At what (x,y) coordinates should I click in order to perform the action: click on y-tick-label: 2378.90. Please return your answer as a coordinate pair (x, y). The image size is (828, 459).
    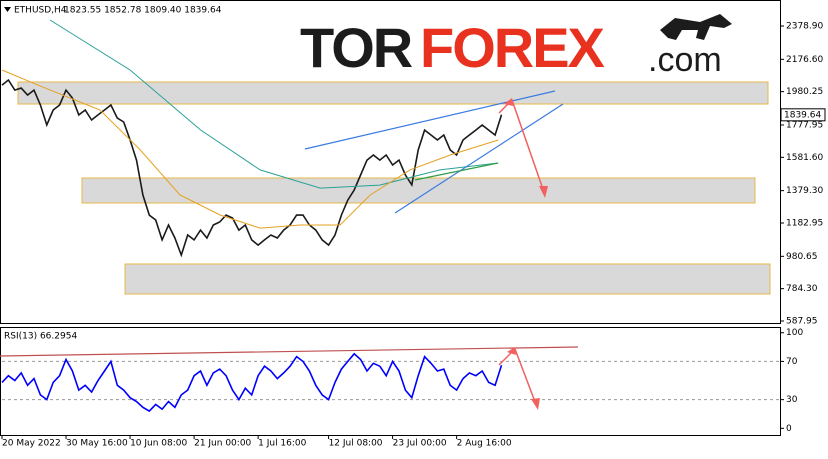
    Looking at the image, I should click on (804, 26).